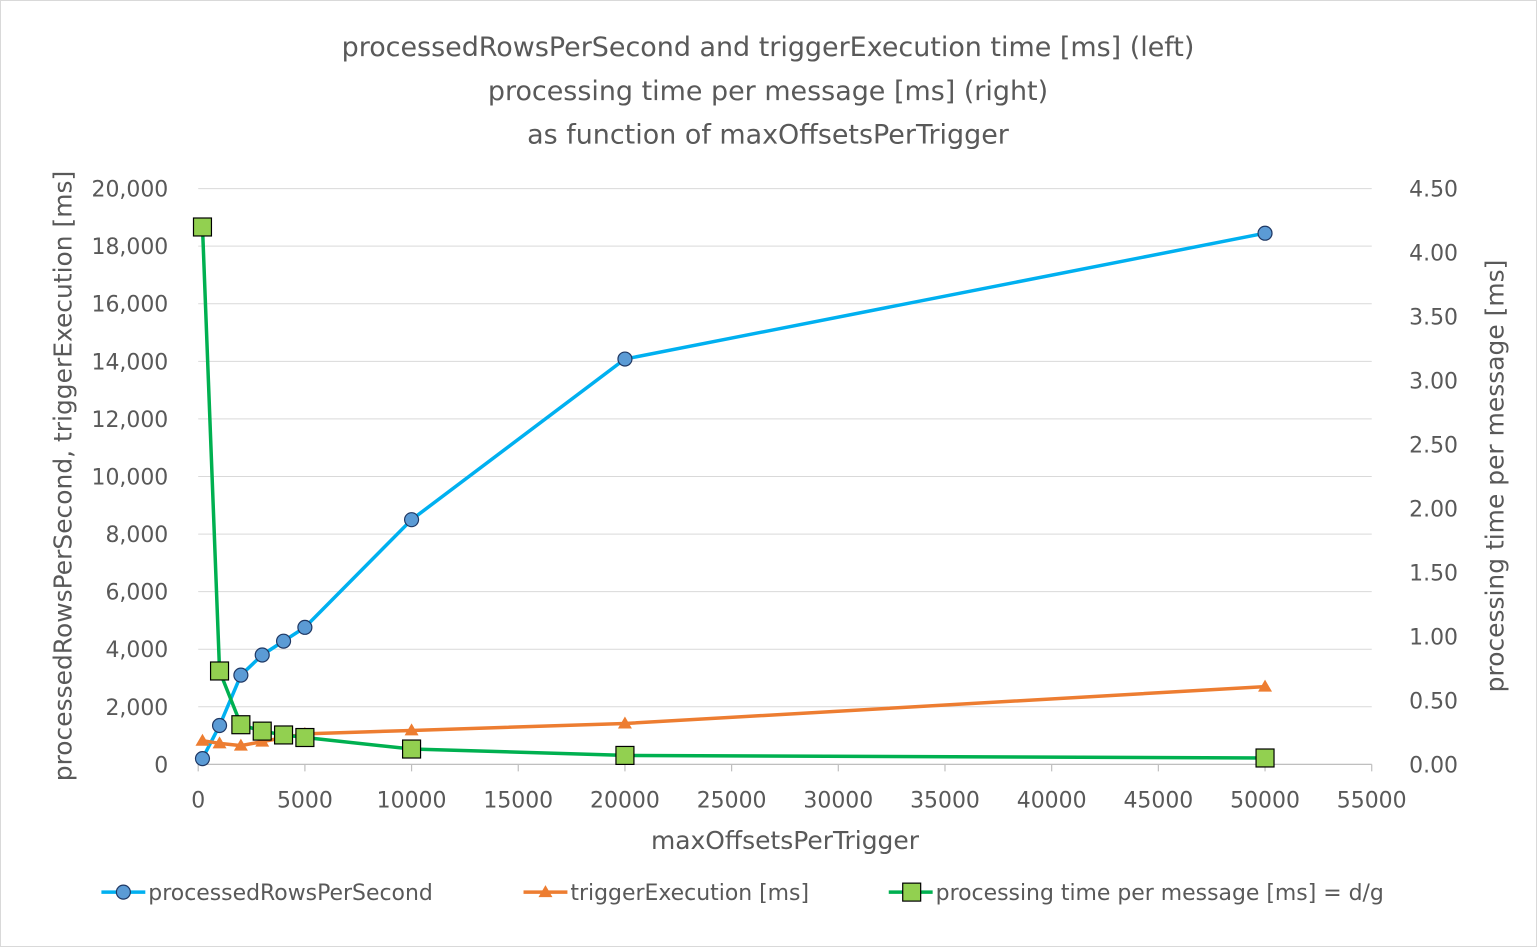 The image size is (1537, 947). I want to click on right-y-tick-label: 4.00, so click(1433, 254).